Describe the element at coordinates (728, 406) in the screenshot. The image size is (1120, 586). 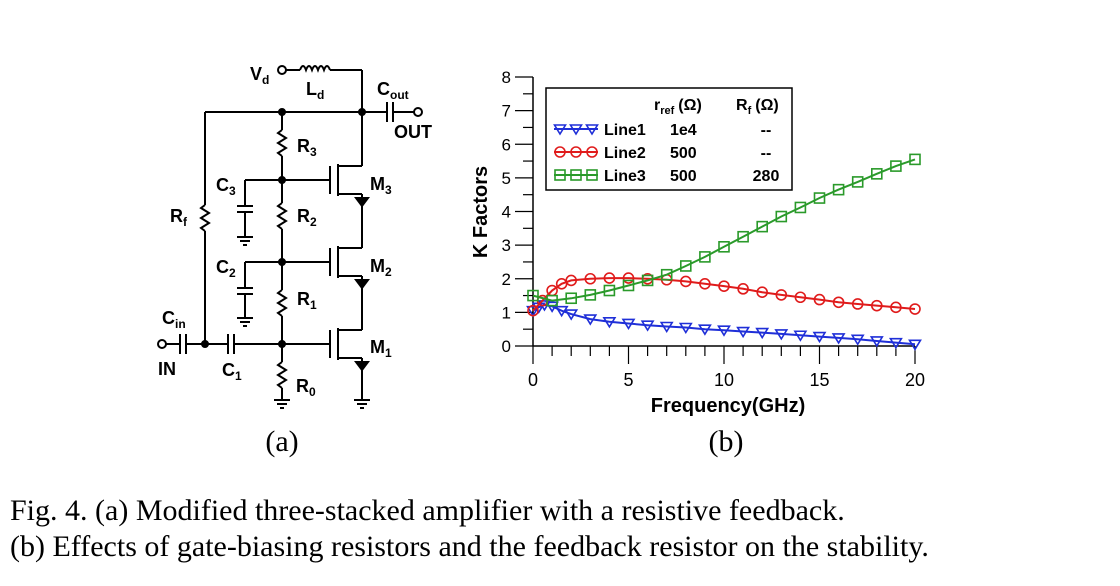
I see `x-axis-label: Frequency(GHz)` at that location.